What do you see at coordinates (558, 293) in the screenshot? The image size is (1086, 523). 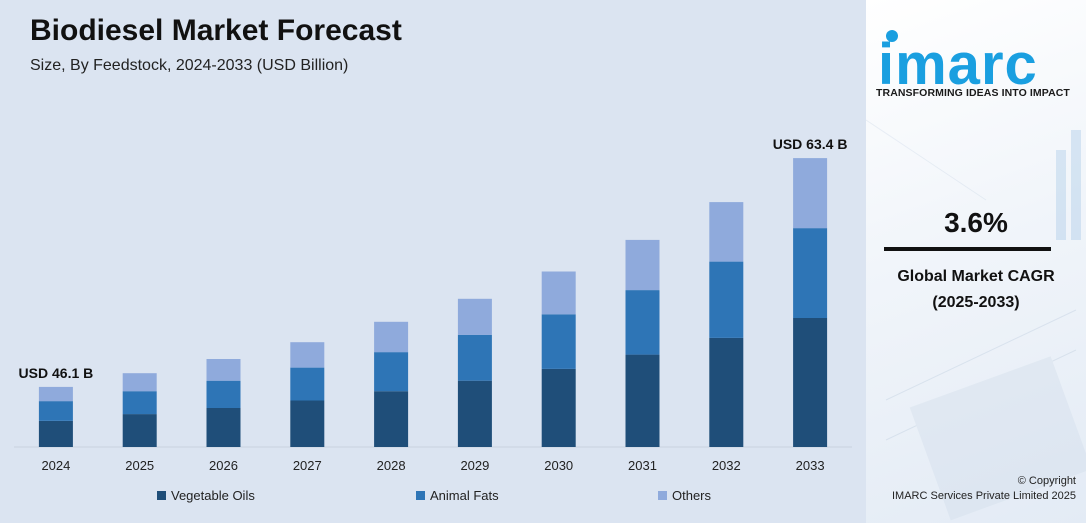 I see `bar-others-2030` at bounding box center [558, 293].